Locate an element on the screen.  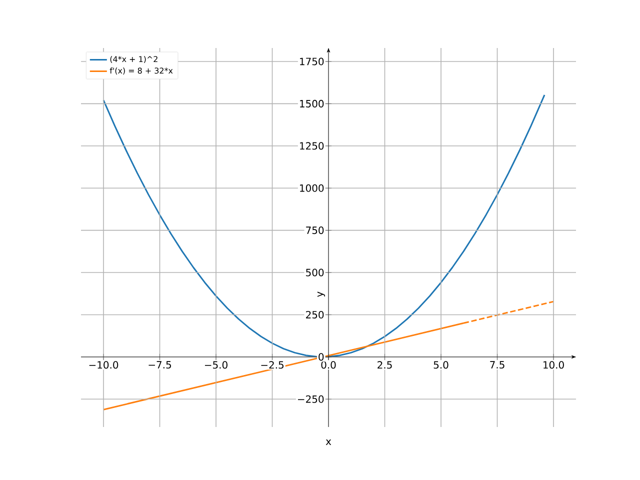
x-tick-label: 10.0 is located at coordinates (554, 365).